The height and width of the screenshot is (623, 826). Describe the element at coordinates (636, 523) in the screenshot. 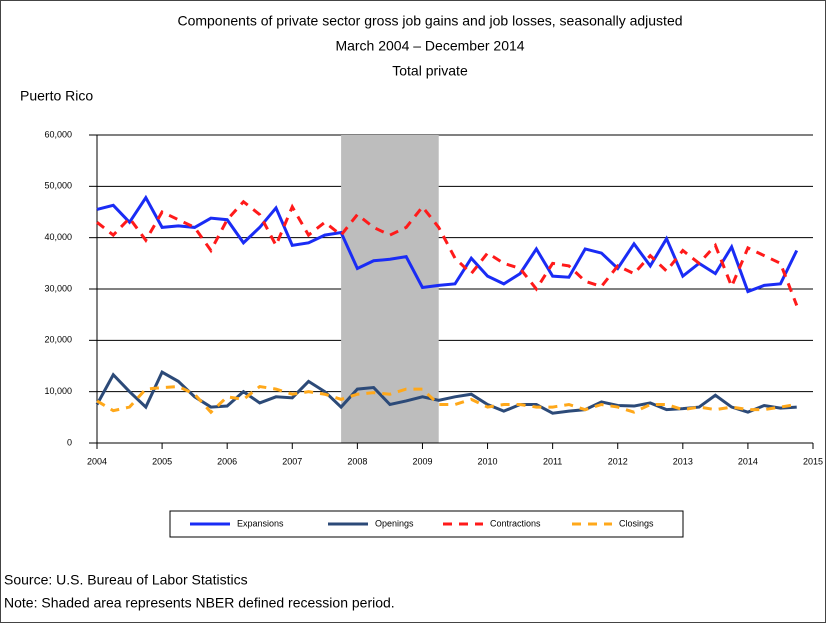

I see `legend-label: Closings` at that location.